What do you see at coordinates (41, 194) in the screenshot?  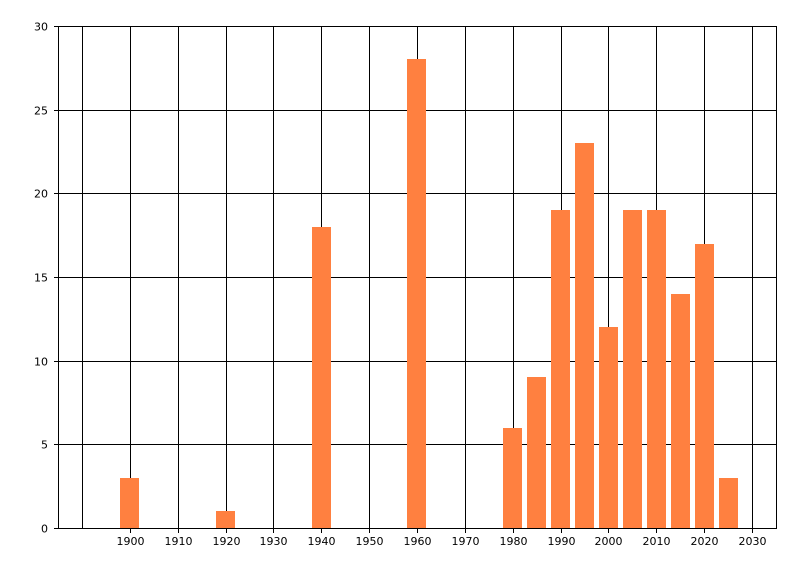 I see `y-tick-label: 20` at bounding box center [41, 194].